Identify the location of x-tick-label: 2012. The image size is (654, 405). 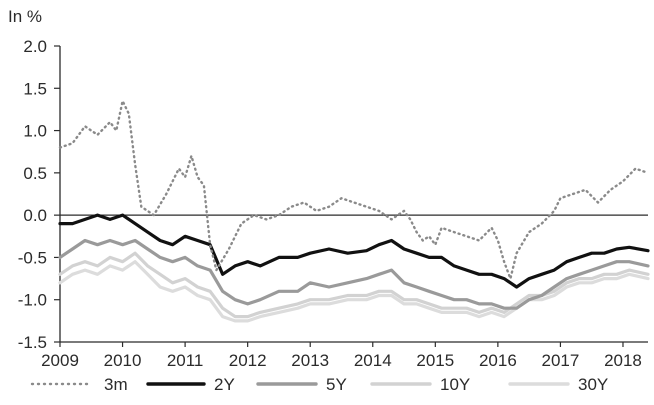
(248, 360).